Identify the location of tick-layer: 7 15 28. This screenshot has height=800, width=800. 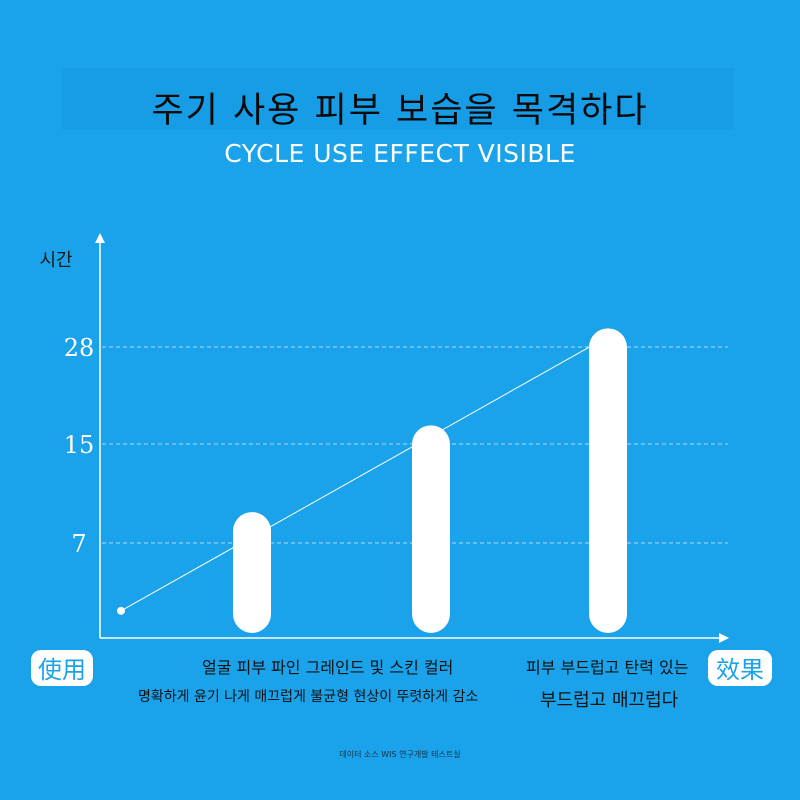
(79, 446).